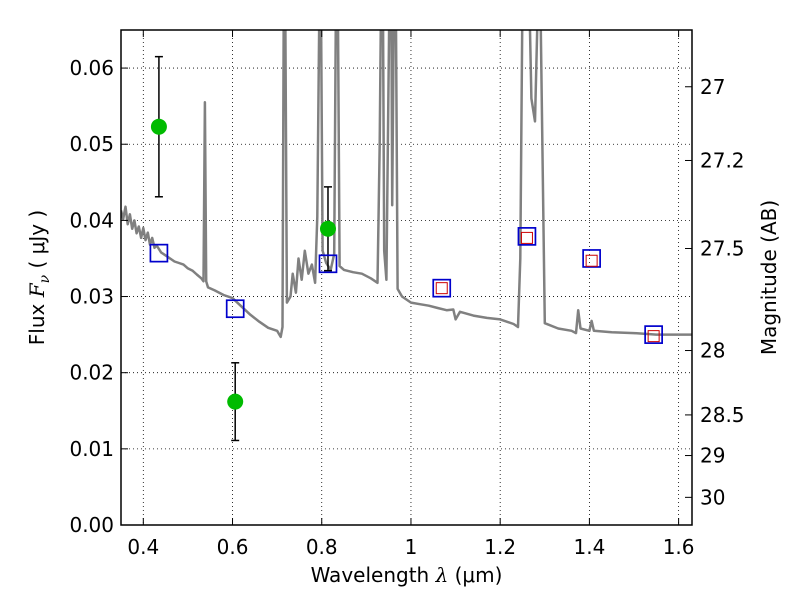 Image resolution: width=800 pixels, height=600 pixels. What do you see at coordinates (712, 497) in the screenshot?
I see `y2-tick-label: 30` at bounding box center [712, 497].